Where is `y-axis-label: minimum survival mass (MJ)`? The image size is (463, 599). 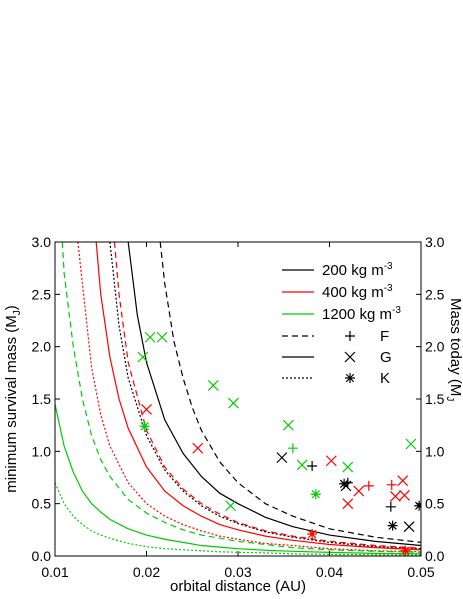 y-axis-label: minimum survival mass (MJ) is located at coordinates (13, 399).